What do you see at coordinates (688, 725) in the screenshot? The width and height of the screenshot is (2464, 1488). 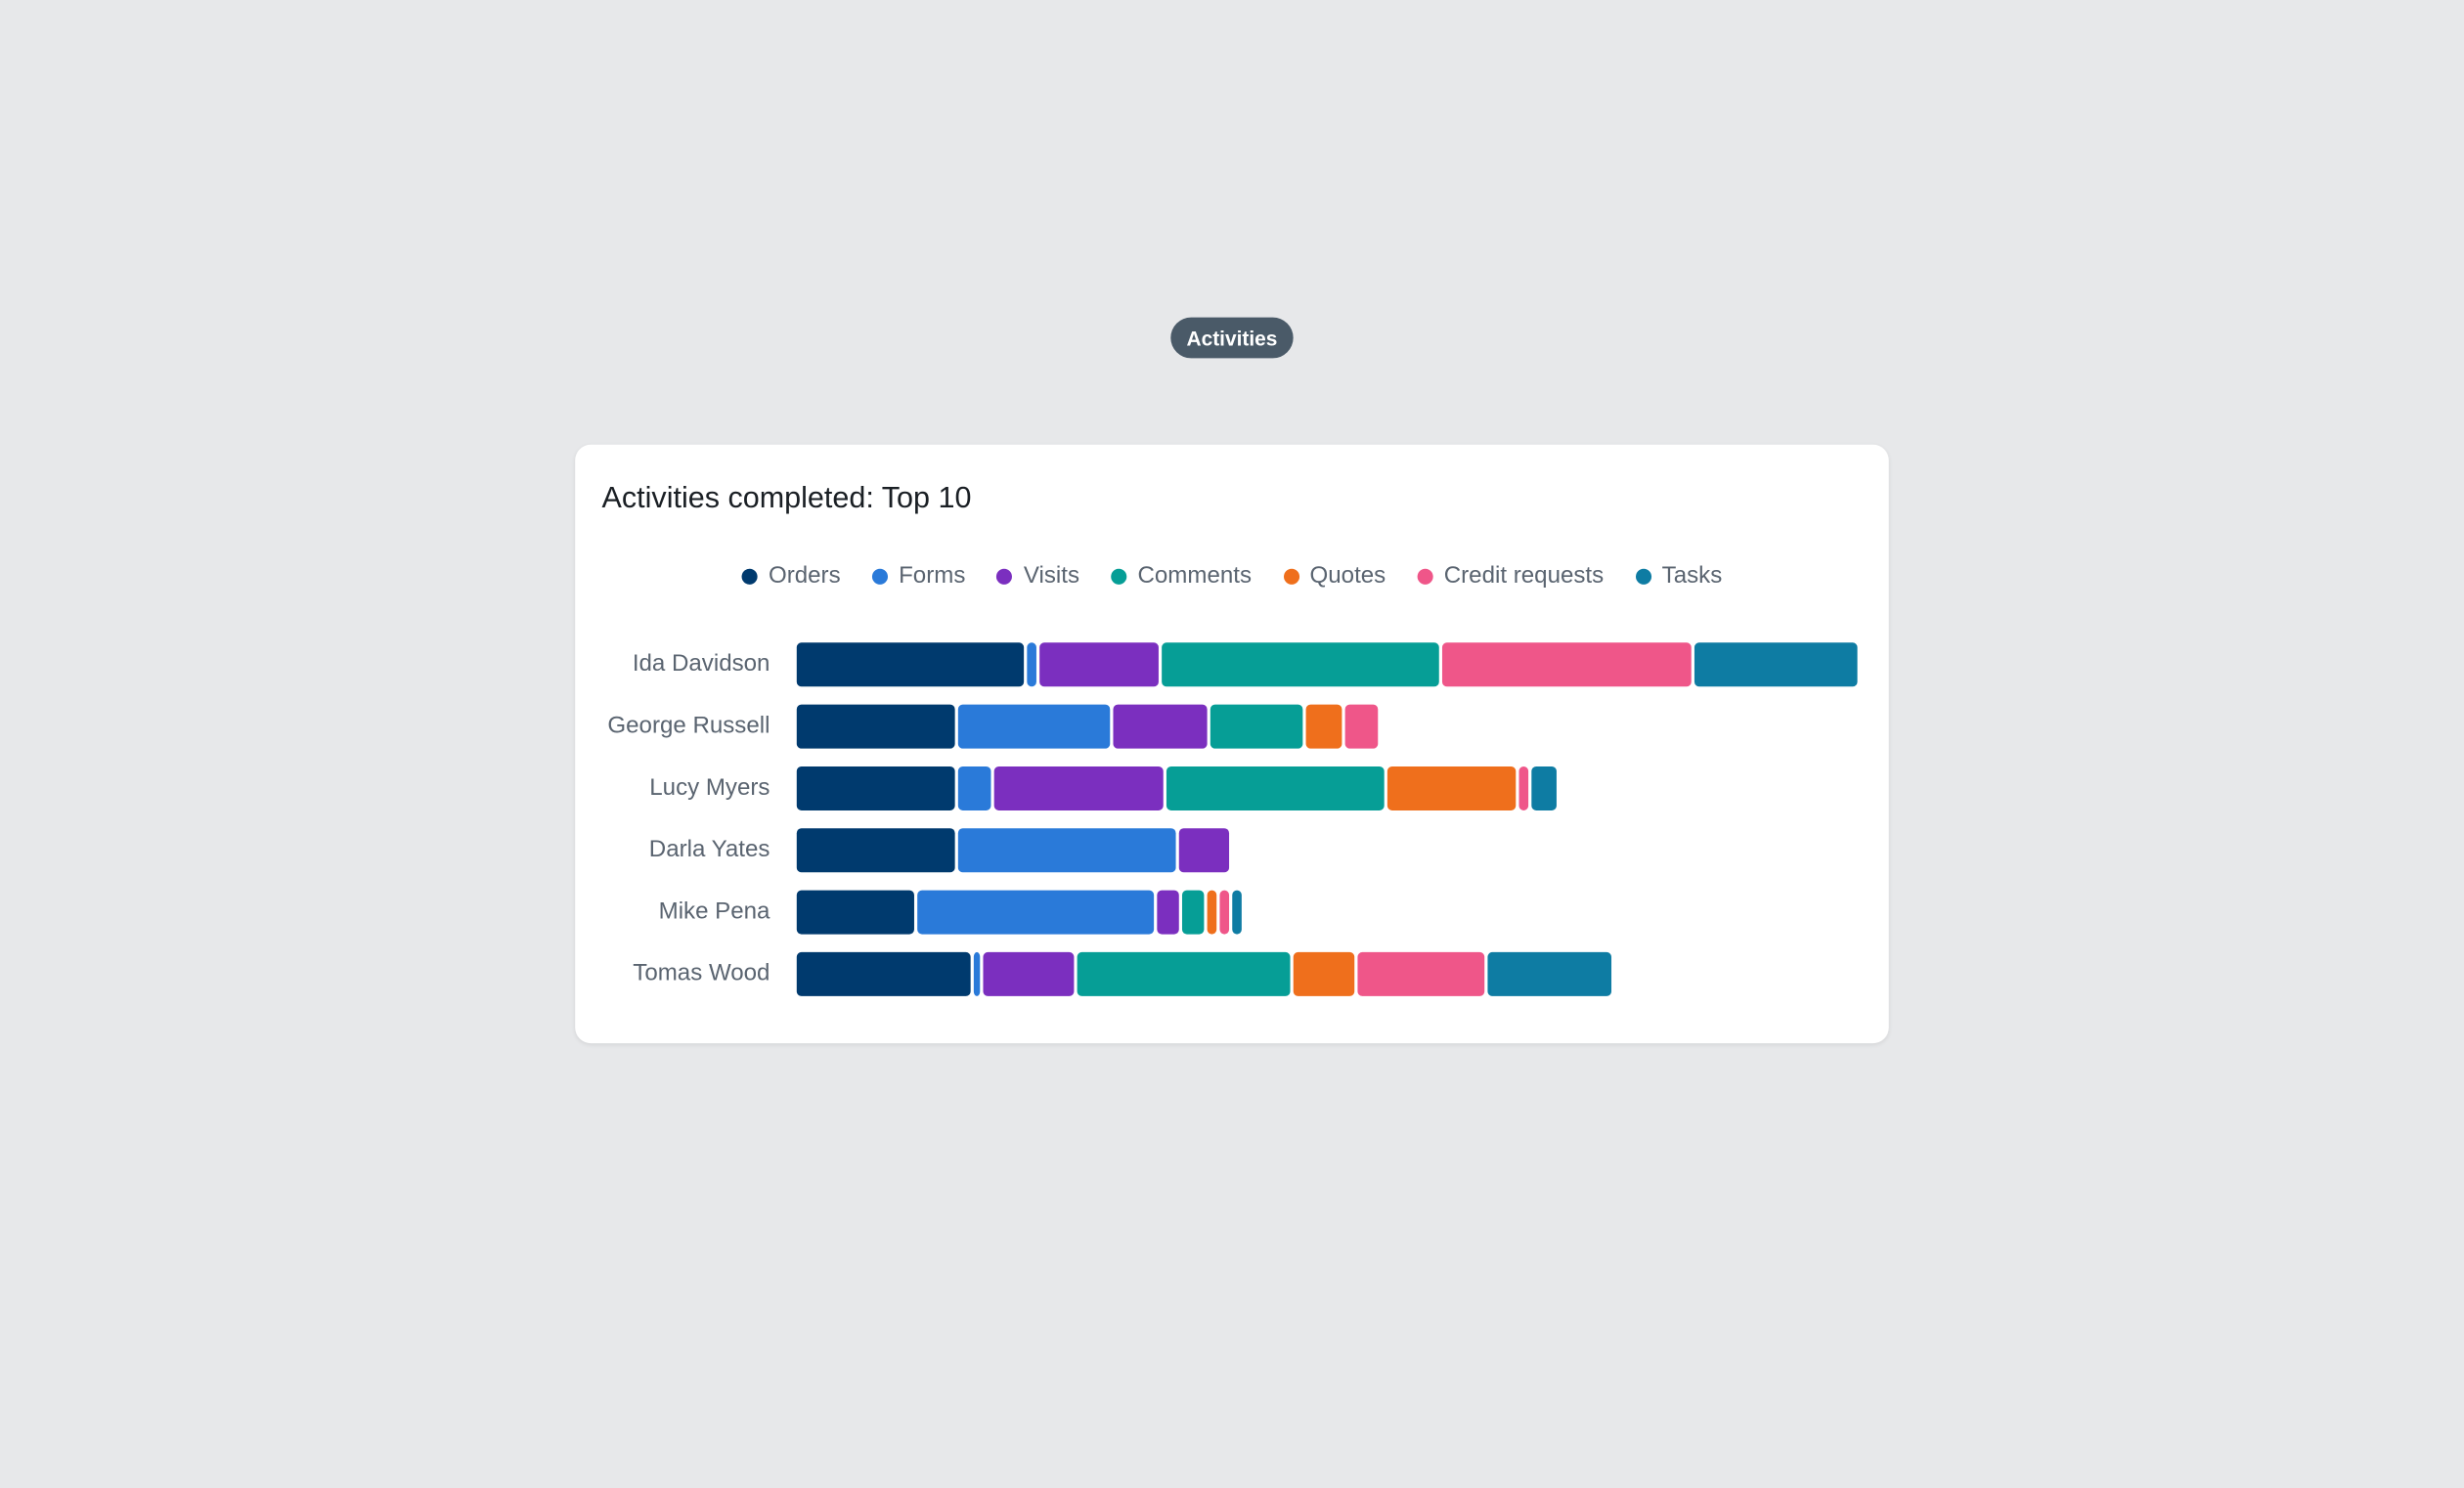 I see `y-tick-label: George Russell` at bounding box center [688, 725].